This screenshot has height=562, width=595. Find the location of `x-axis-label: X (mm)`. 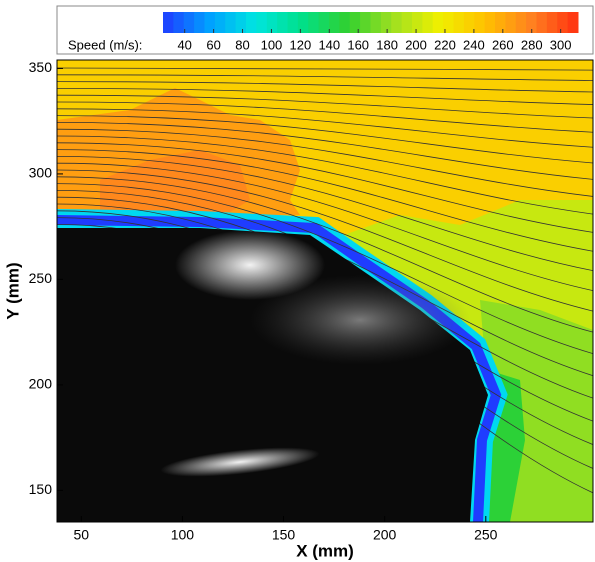

x-axis-label: X (mm) is located at coordinates (325, 550).